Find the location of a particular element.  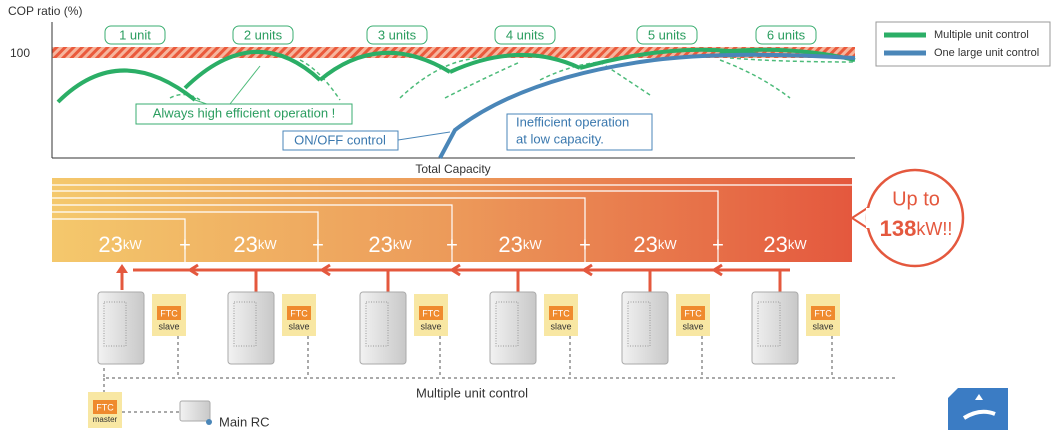

multiple-unit-curve is located at coordinates (456, 75).